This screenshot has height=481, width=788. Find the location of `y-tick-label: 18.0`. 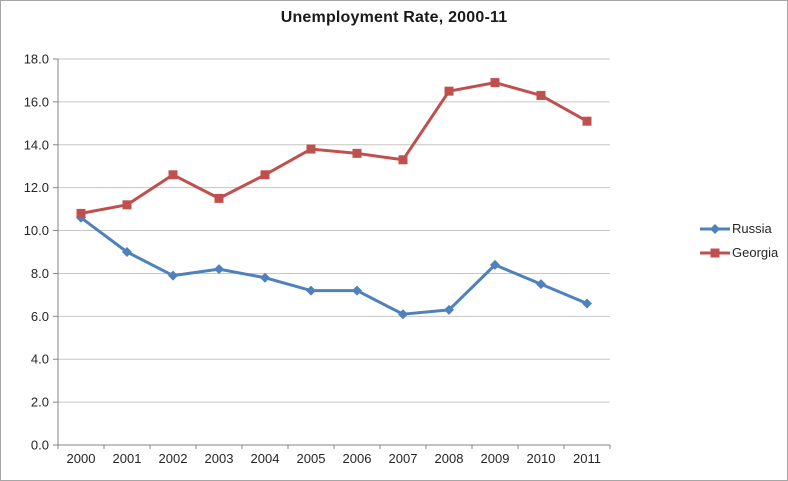

y-tick-label: 18.0 is located at coordinates (36, 59).